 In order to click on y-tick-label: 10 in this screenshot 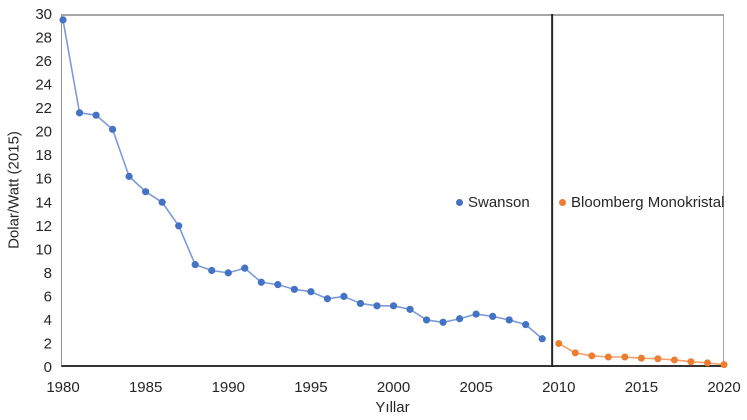, I will do `click(43, 249)`.